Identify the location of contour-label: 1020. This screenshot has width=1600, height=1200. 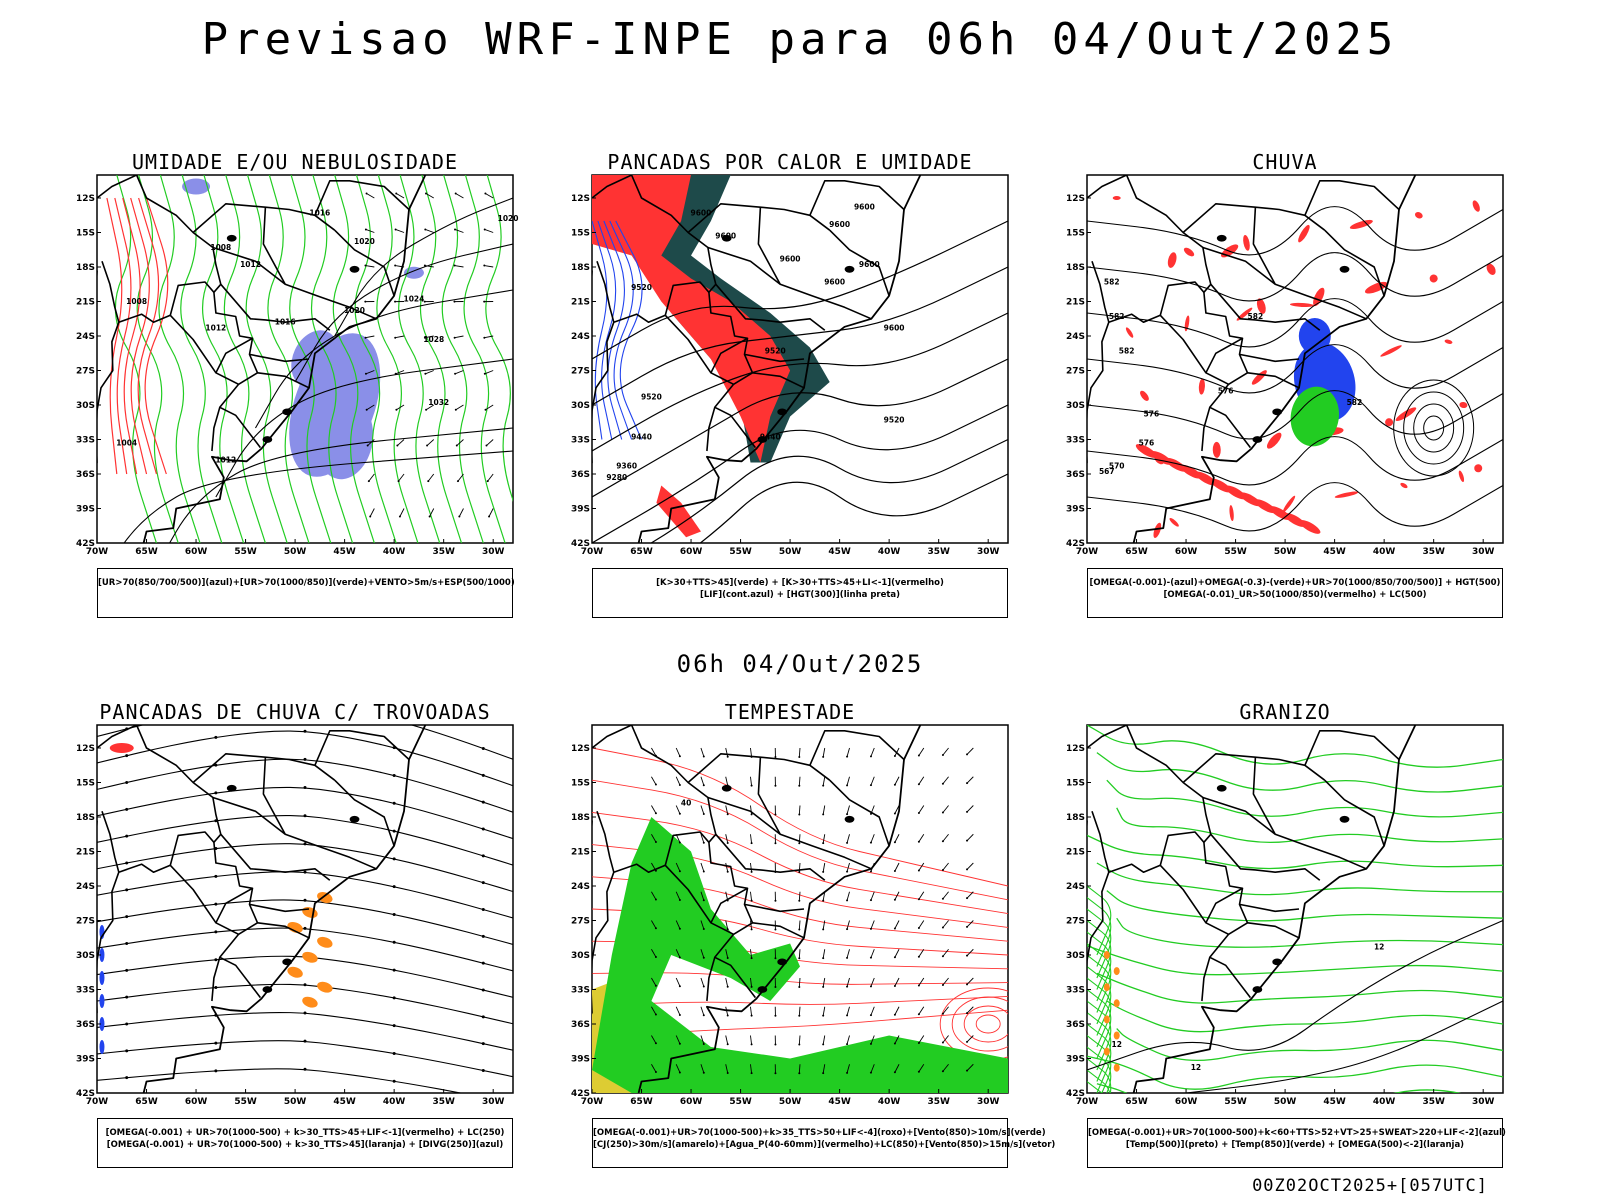
(354, 310).